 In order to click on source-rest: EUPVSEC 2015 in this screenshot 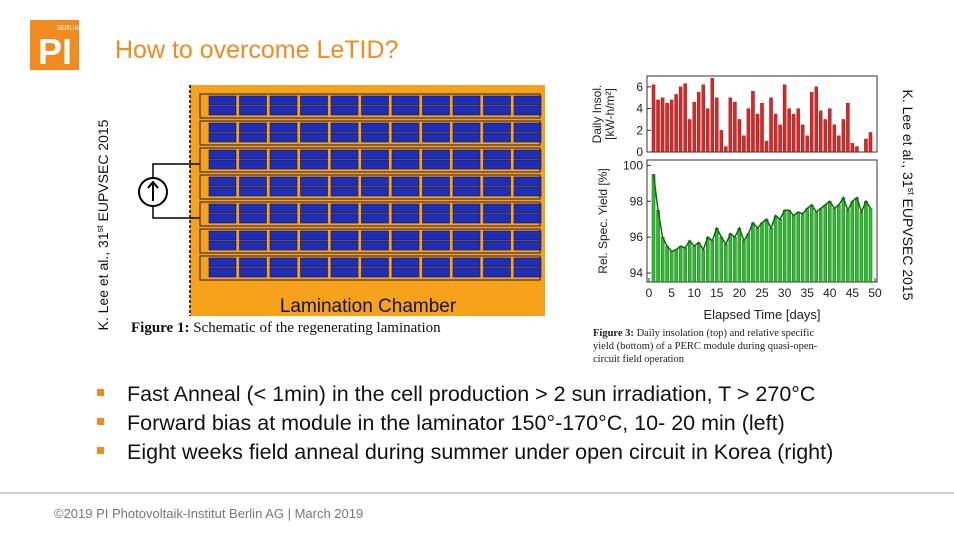, I will do `click(103, 172)`.